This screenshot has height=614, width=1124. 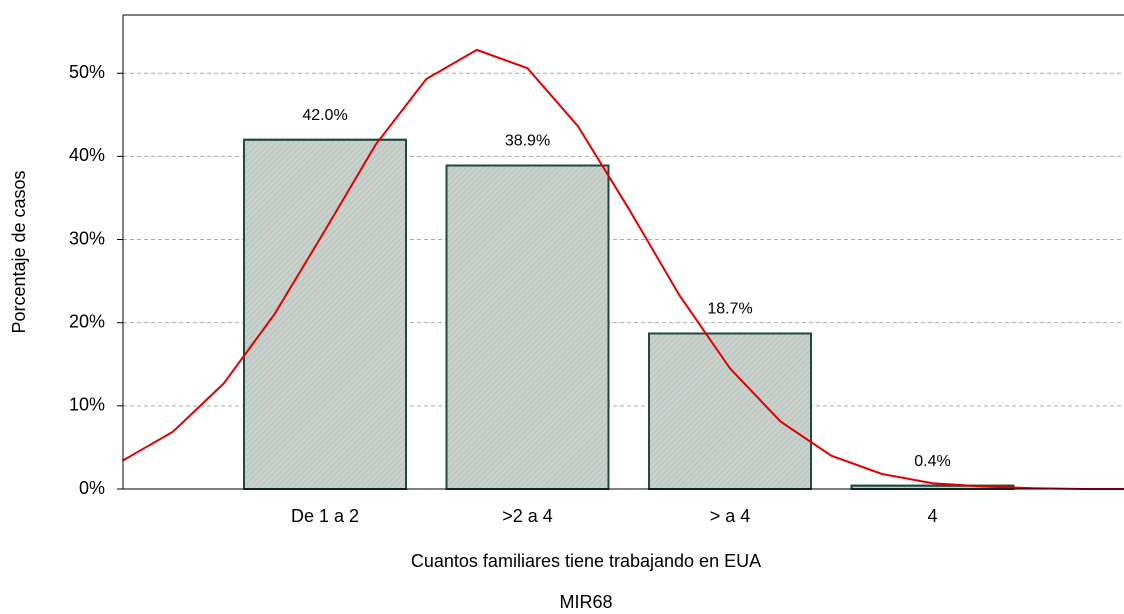 What do you see at coordinates (92, 488) in the screenshot?
I see `y-tick-label: 0%` at bounding box center [92, 488].